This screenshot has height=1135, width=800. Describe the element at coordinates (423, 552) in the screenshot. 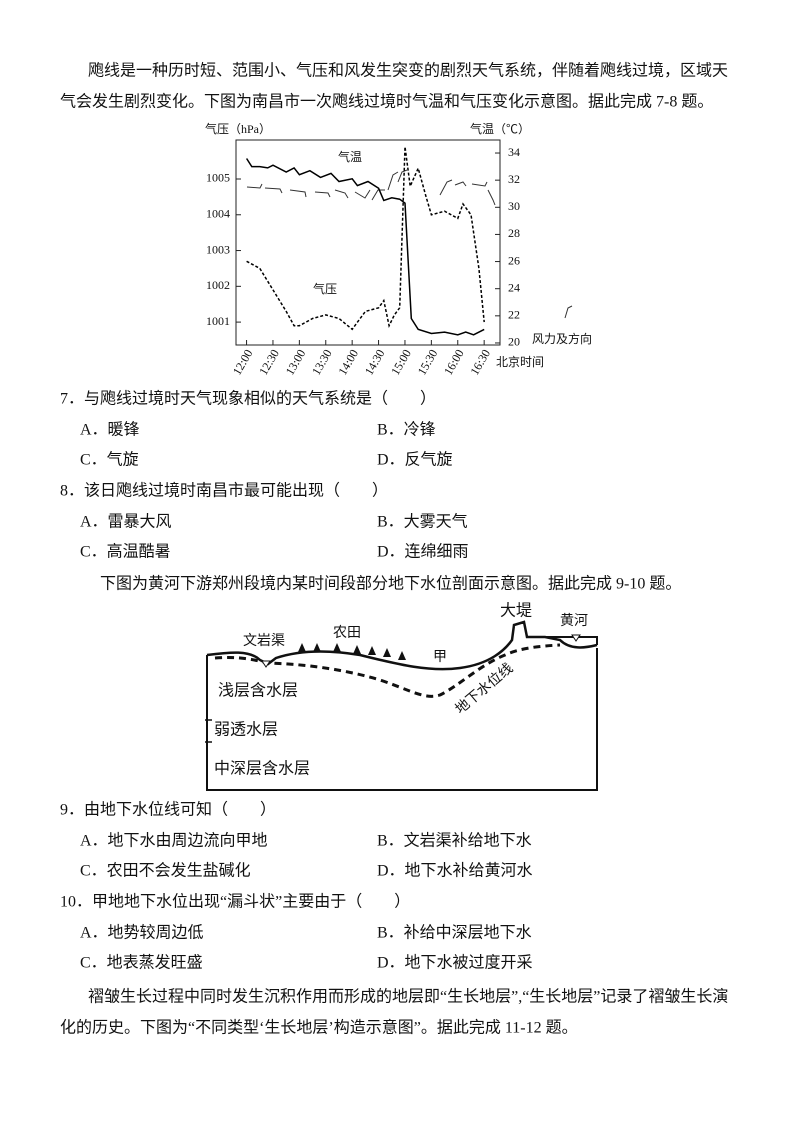

I see `answer-option: D．连绵细雨` at that location.